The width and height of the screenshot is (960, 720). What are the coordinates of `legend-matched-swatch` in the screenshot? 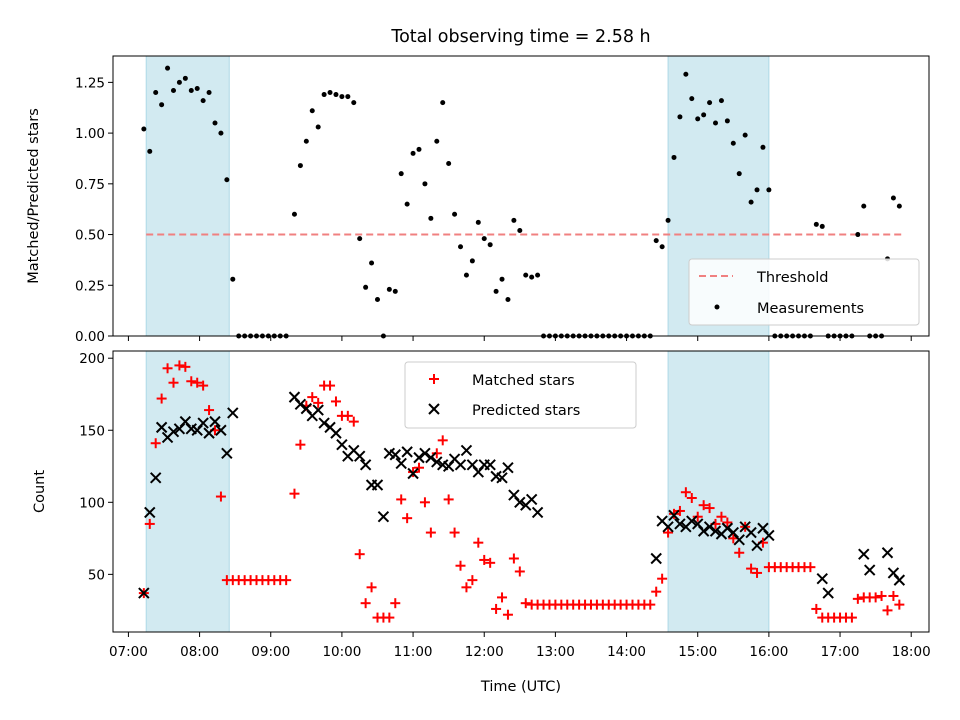 It's located at (434, 379).